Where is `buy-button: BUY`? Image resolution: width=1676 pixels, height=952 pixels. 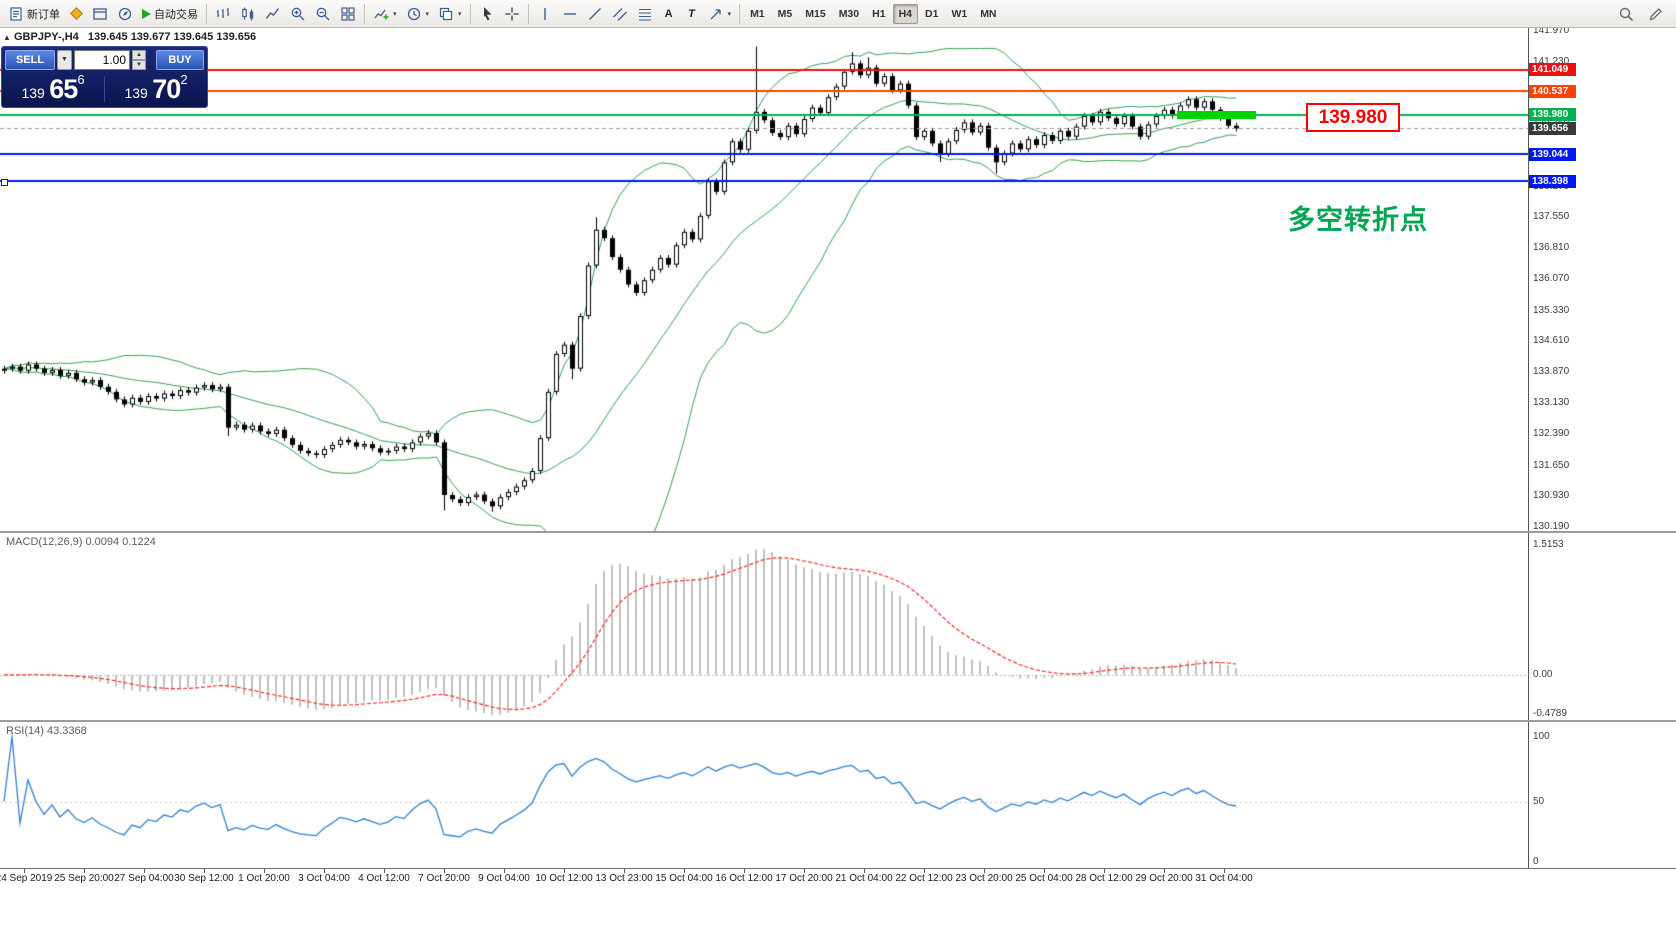
buy-button: BUY is located at coordinates (180, 59).